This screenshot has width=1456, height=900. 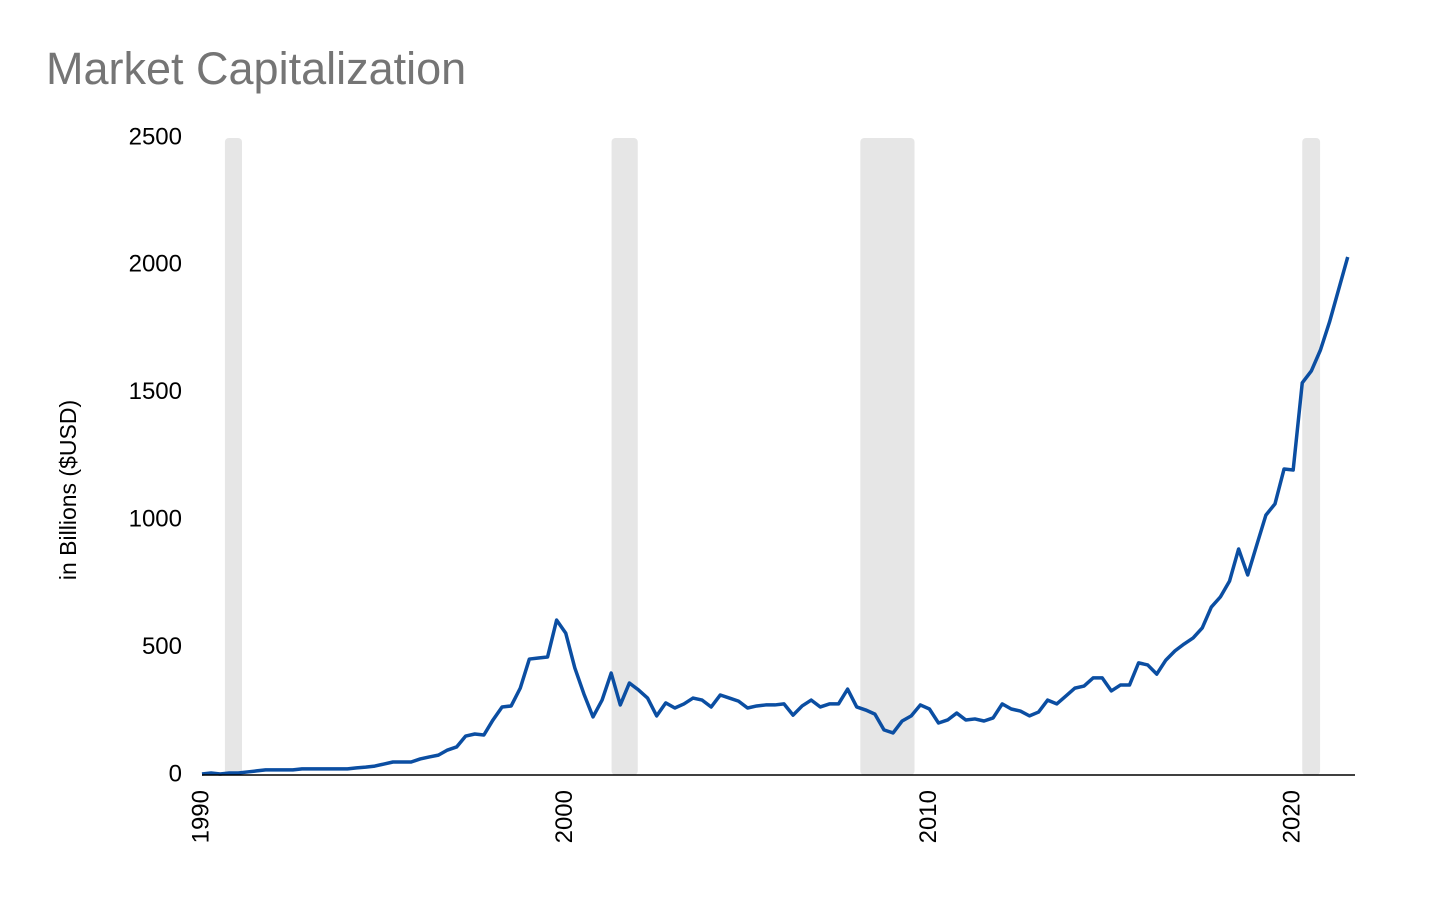 I want to click on x-tick-label: 2020, so click(x=1292, y=816).